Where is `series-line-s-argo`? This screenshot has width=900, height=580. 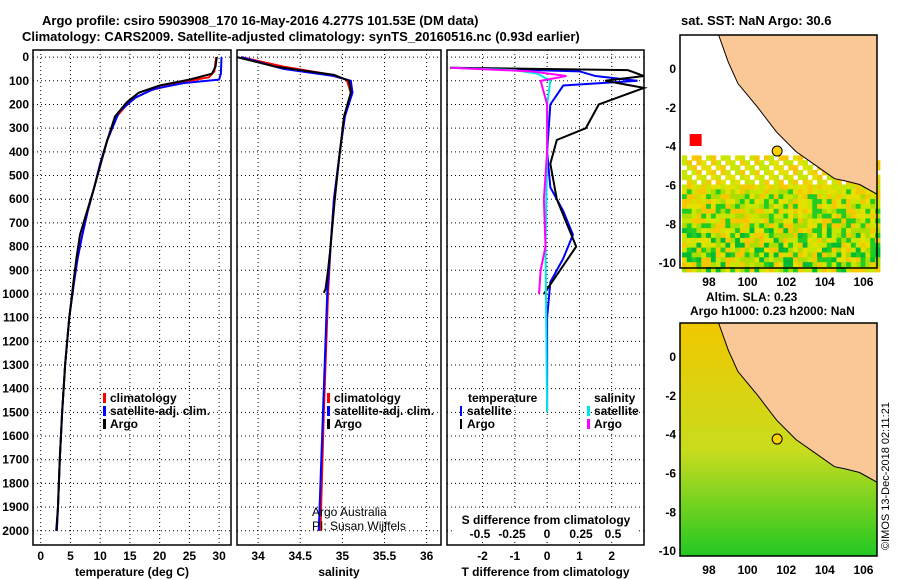 series-line-s-argo is located at coordinates (508, 180).